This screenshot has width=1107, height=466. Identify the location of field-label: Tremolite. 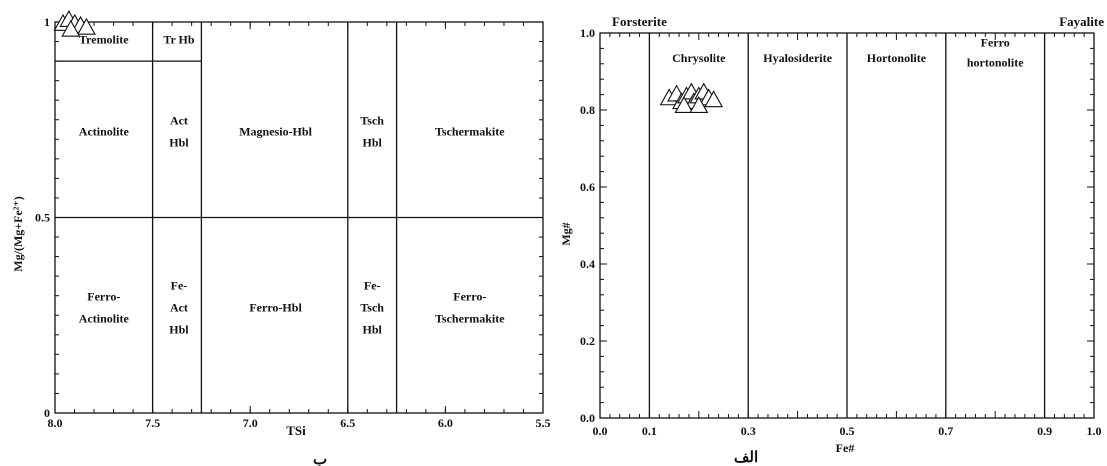
(104, 40).